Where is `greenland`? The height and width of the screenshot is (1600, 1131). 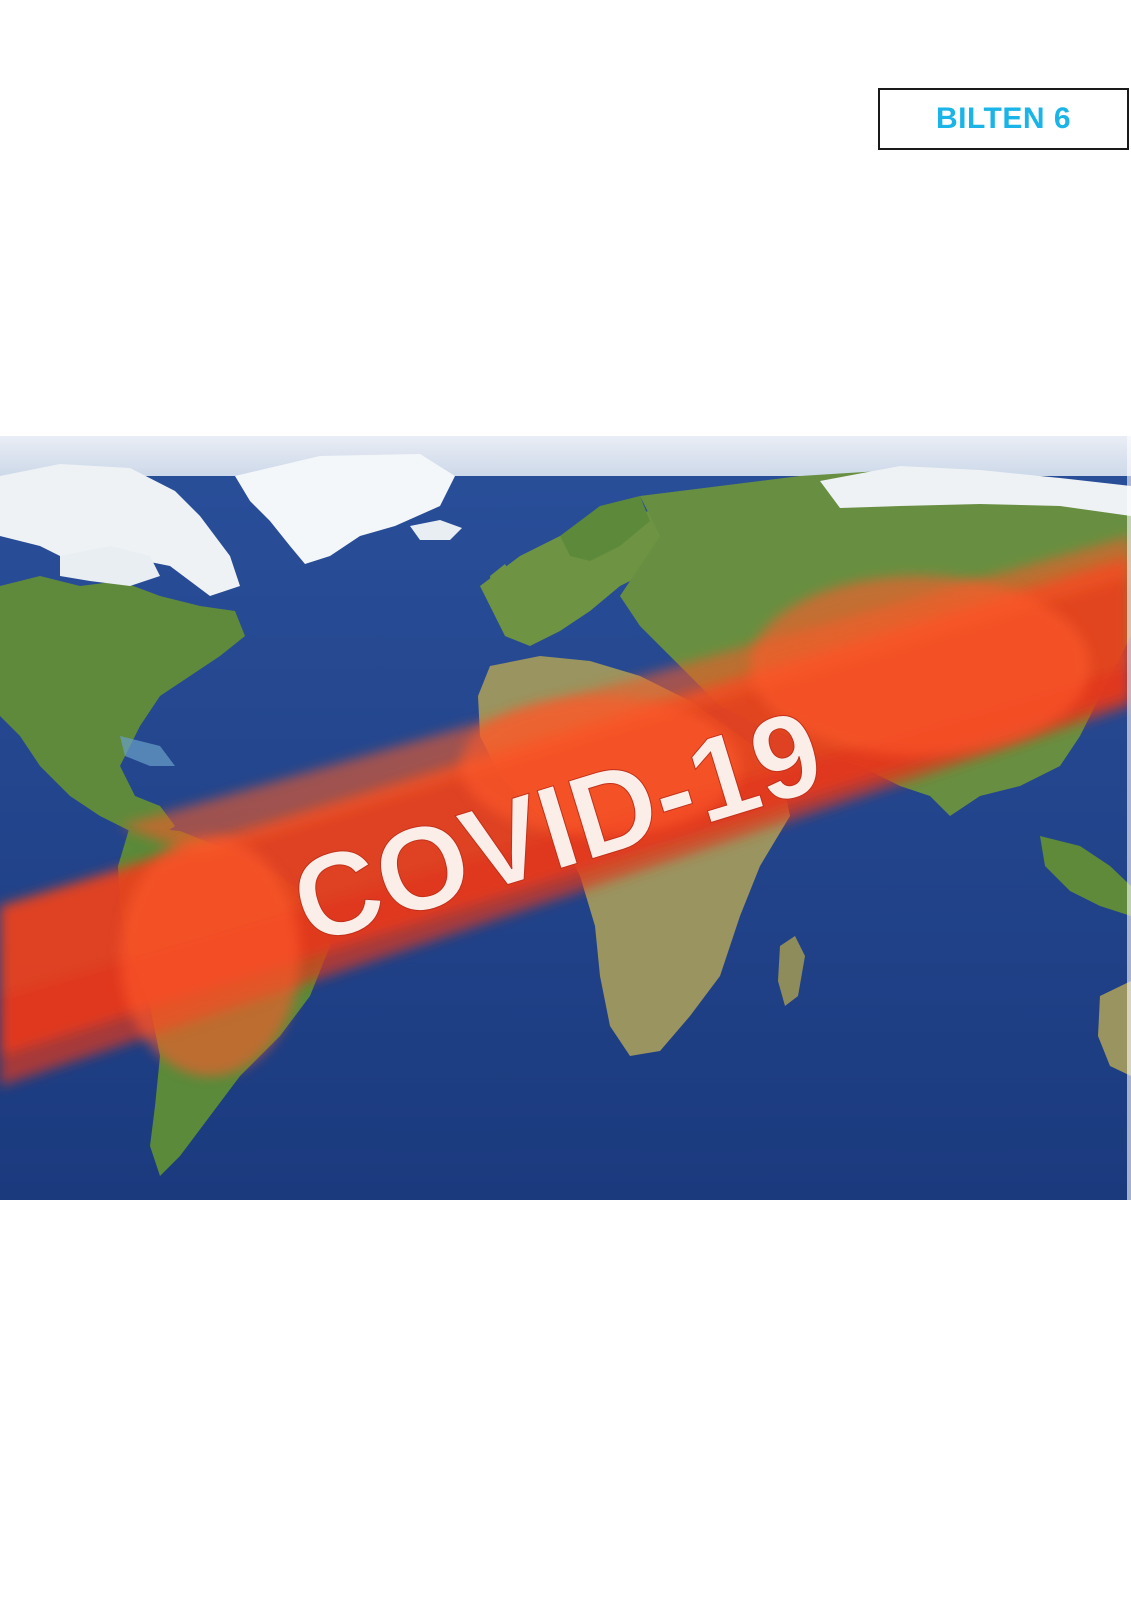 greenland is located at coordinates (345, 509).